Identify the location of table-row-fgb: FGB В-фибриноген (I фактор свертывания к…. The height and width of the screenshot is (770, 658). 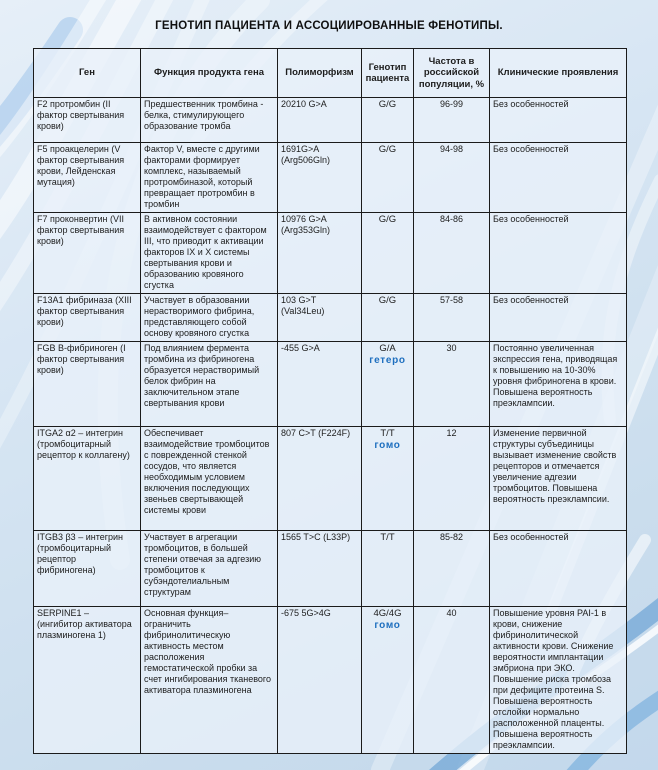
(330, 384).